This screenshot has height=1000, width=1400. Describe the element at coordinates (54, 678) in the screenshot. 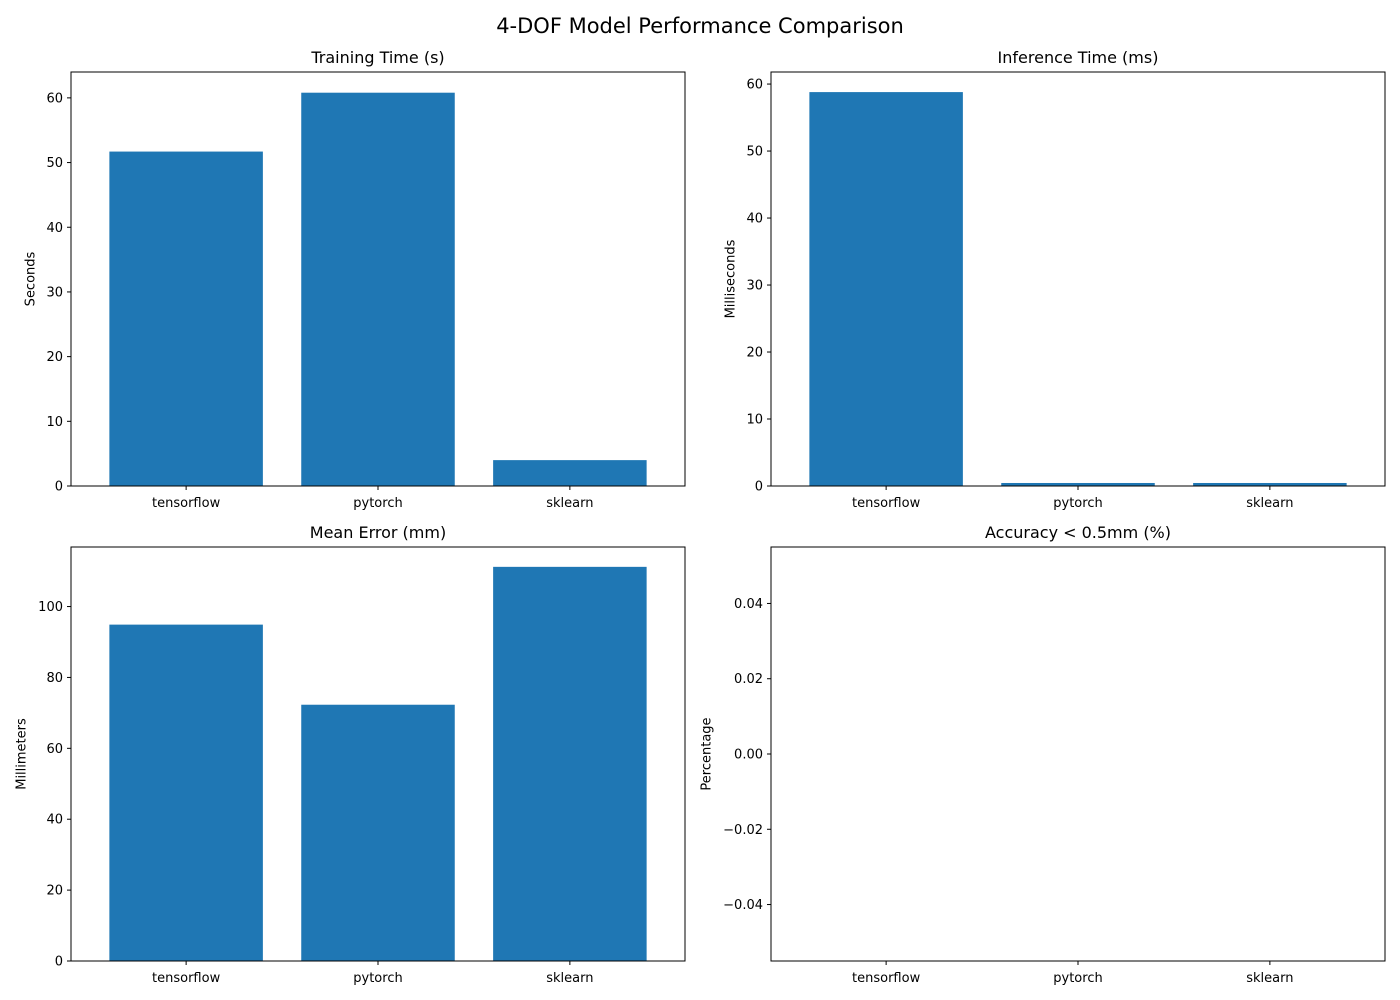

I see `y-tick-label: 80` at that location.